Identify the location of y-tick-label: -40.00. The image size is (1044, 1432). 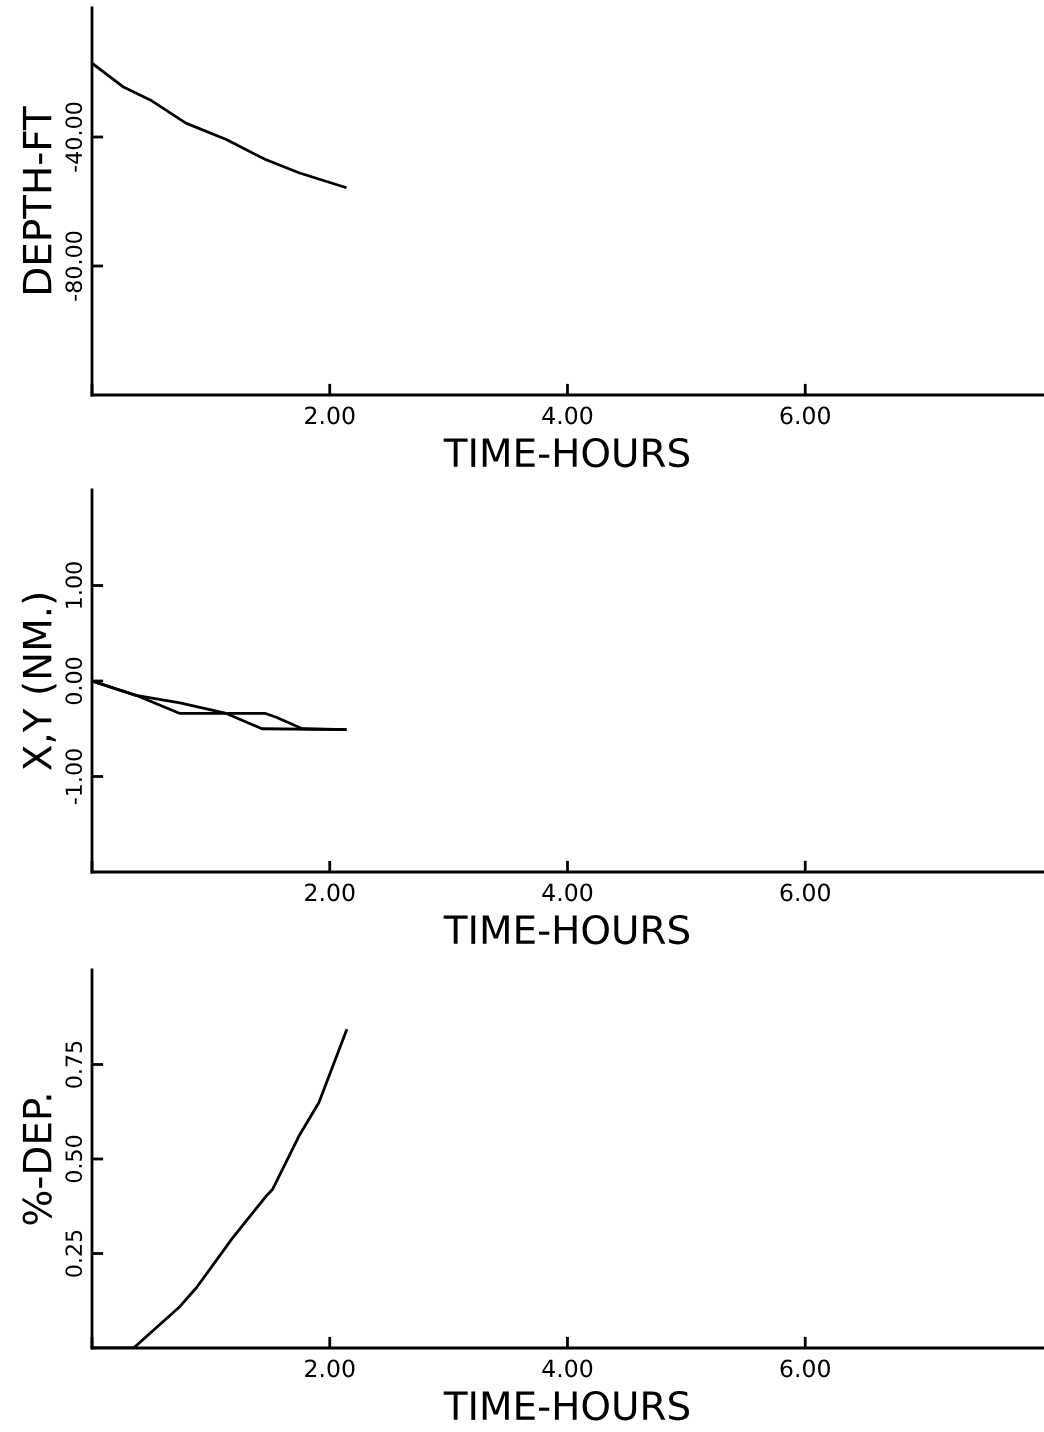
(74, 137).